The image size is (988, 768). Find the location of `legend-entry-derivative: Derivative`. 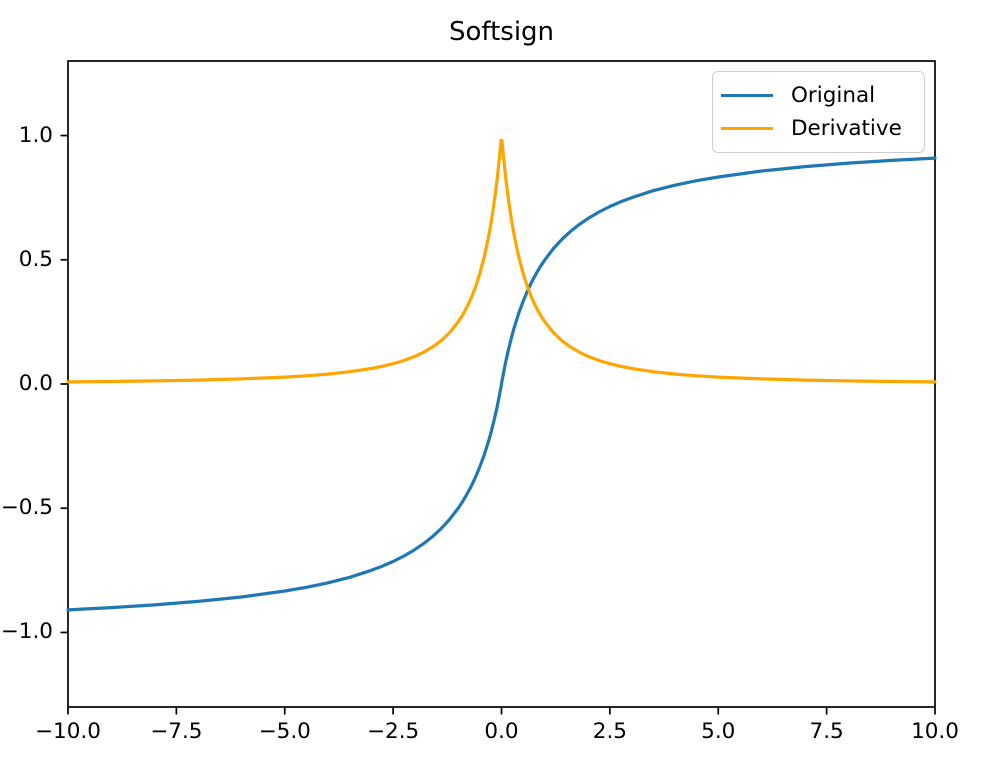

legend-entry-derivative: Derivative is located at coordinates (818, 128).